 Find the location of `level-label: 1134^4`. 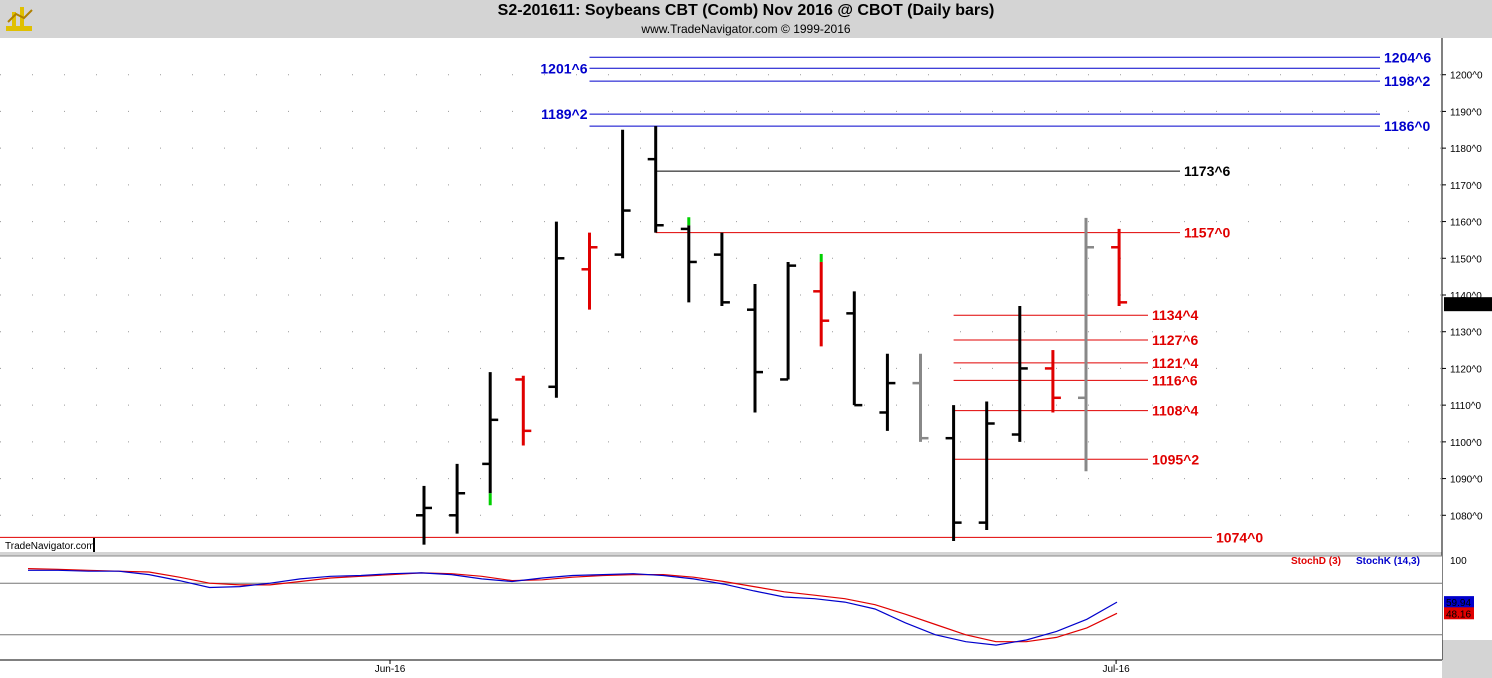

level-label: 1134^4 is located at coordinates (1175, 315).